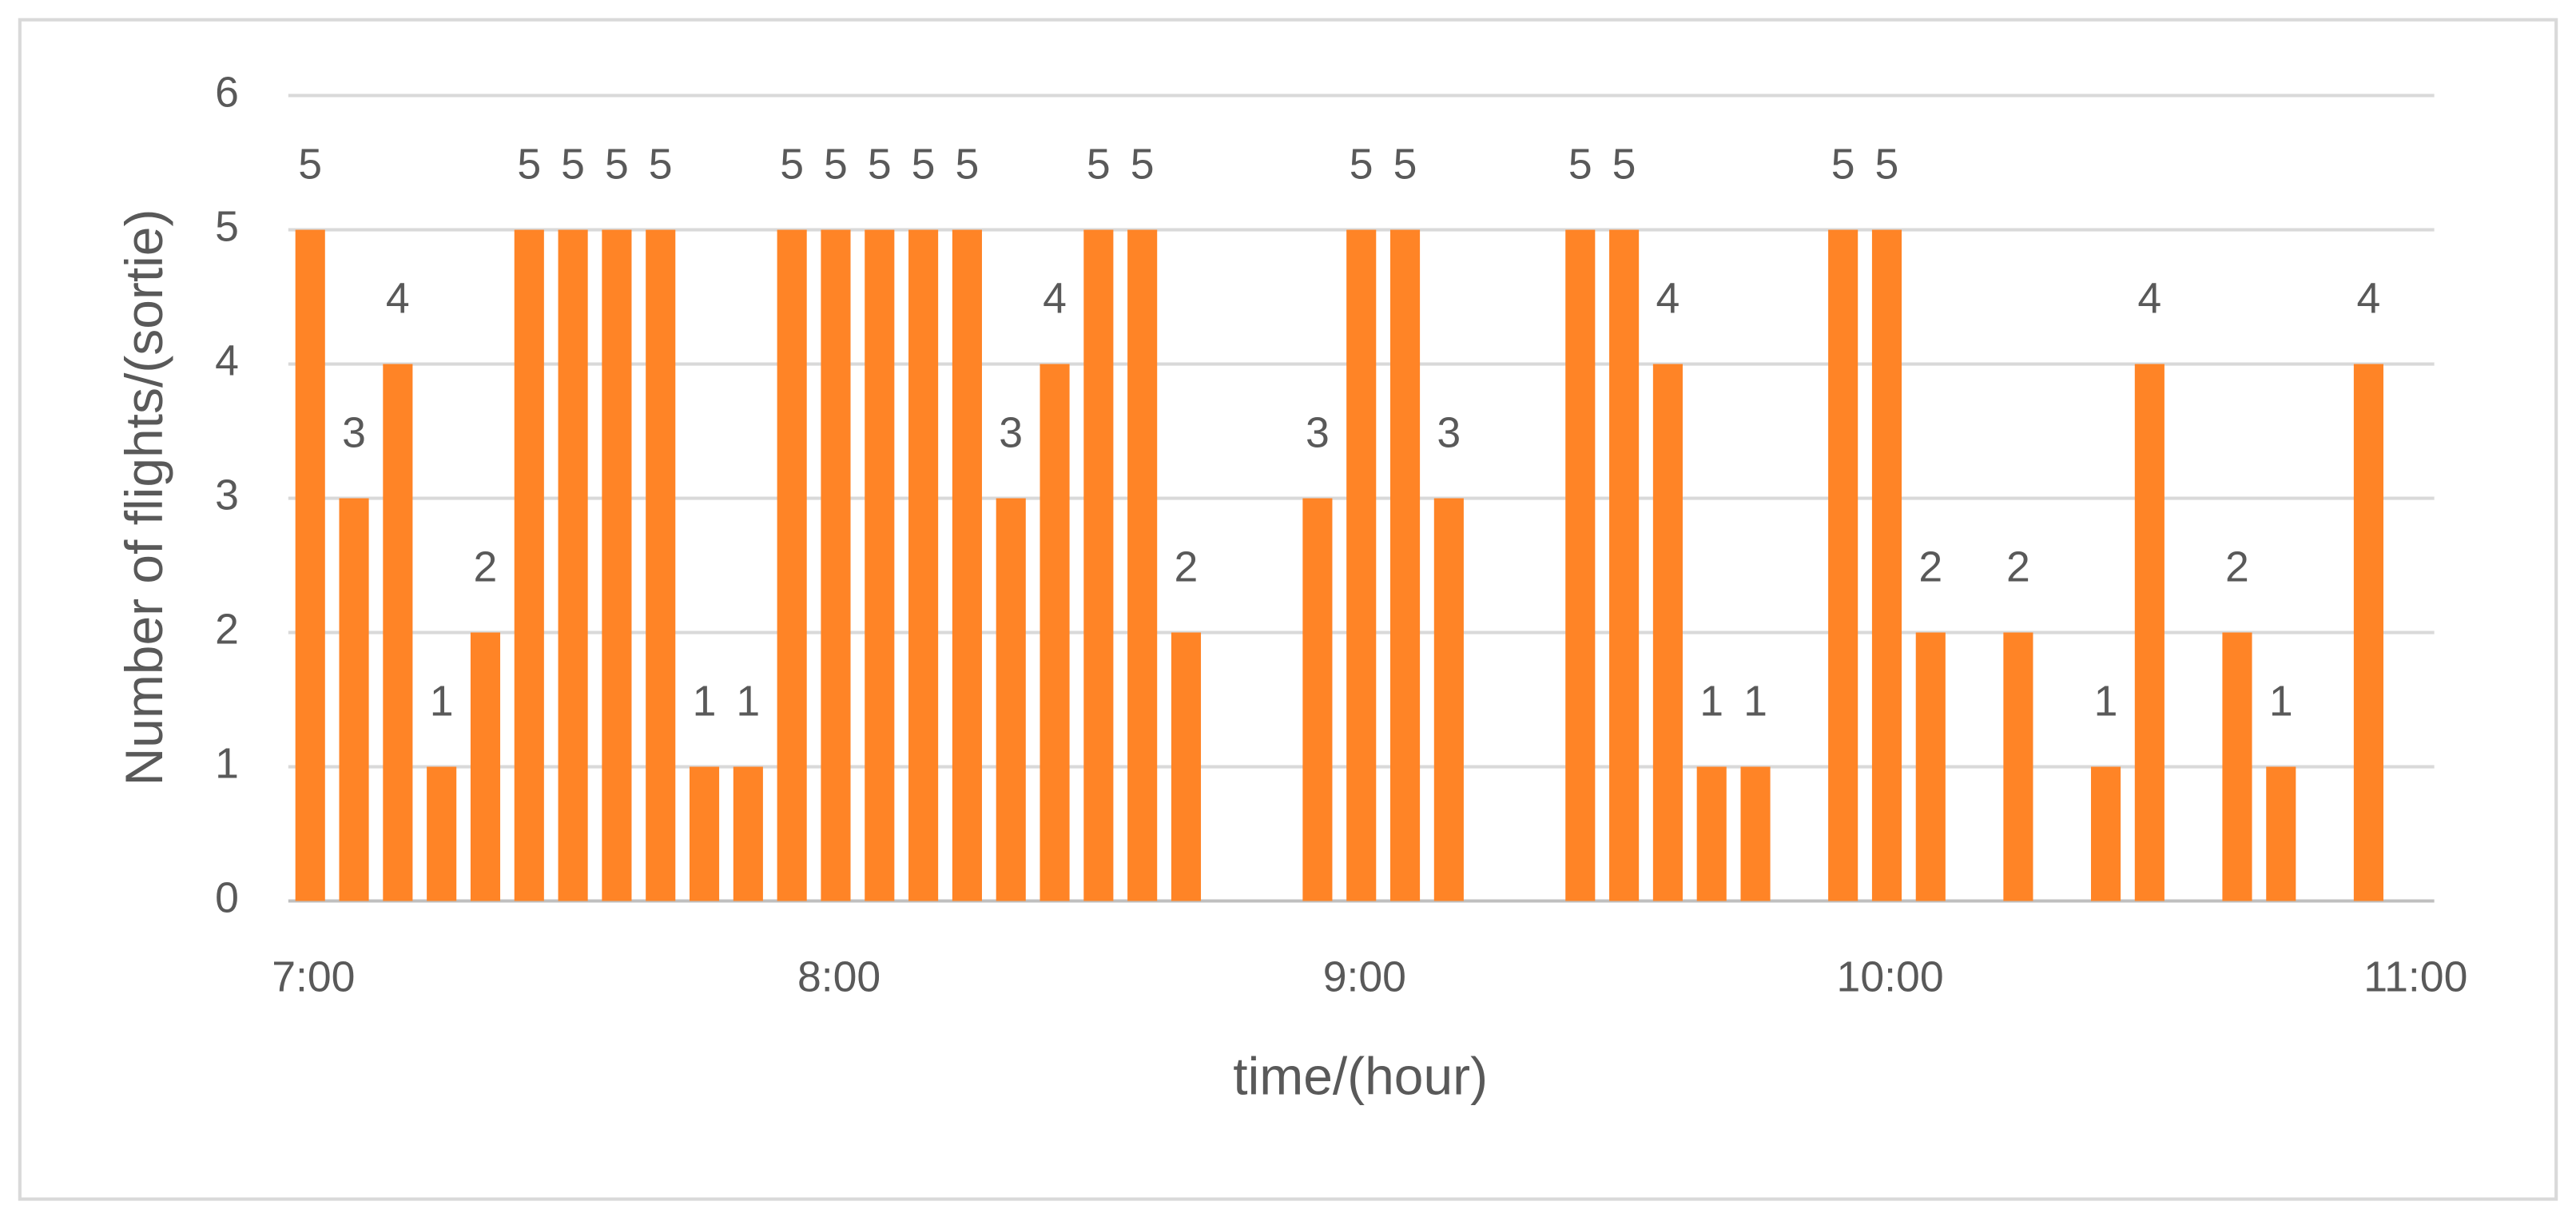 The image size is (2576, 1221). Describe the element at coordinates (227, 93) in the screenshot. I see `y-tick-label: 6` at that location.